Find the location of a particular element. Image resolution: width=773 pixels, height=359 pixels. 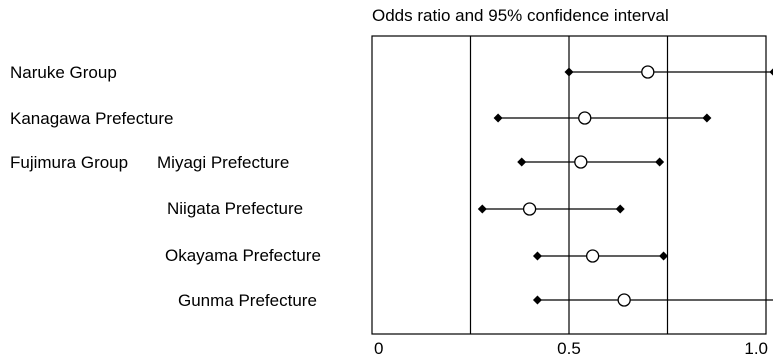

chart-title: Odds ratio and 95% confidence interval is located at coordinates (520, 15).